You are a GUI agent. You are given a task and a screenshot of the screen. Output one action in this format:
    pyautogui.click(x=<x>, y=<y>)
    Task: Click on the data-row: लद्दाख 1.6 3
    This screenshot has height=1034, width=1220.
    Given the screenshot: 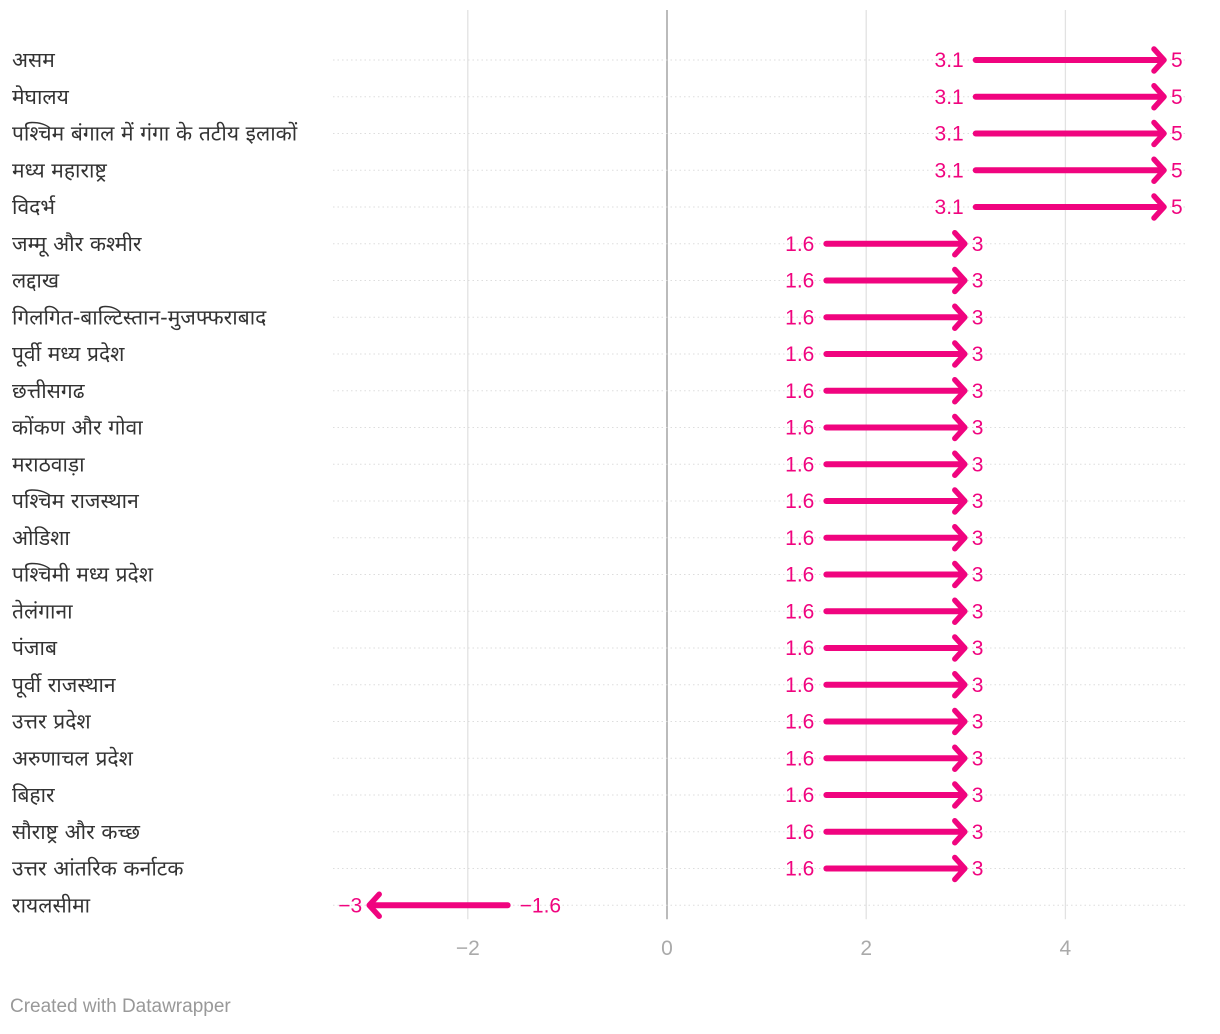 What is the action you would take?
    pyautogui.click(x=600, y=280)
    